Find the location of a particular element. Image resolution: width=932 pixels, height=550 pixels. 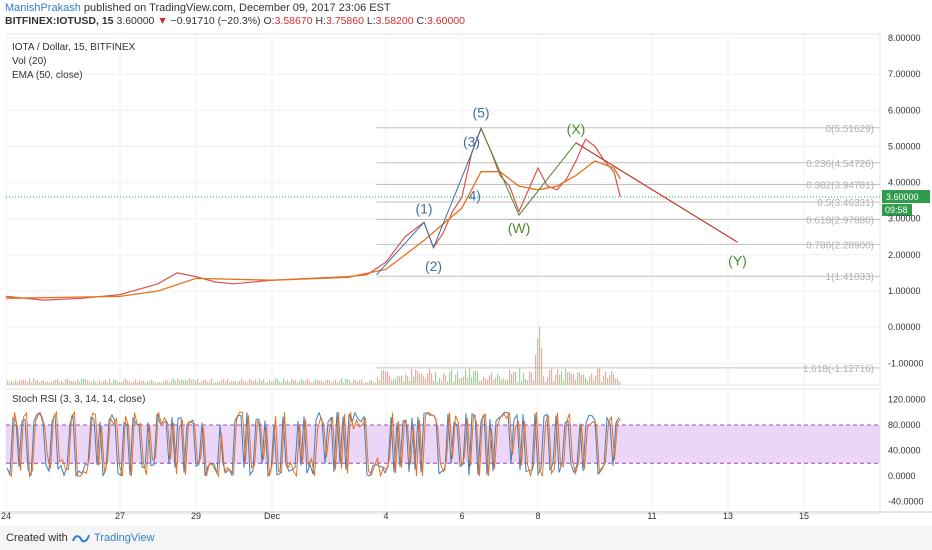

price-badge is located at coordinates (906, 197).